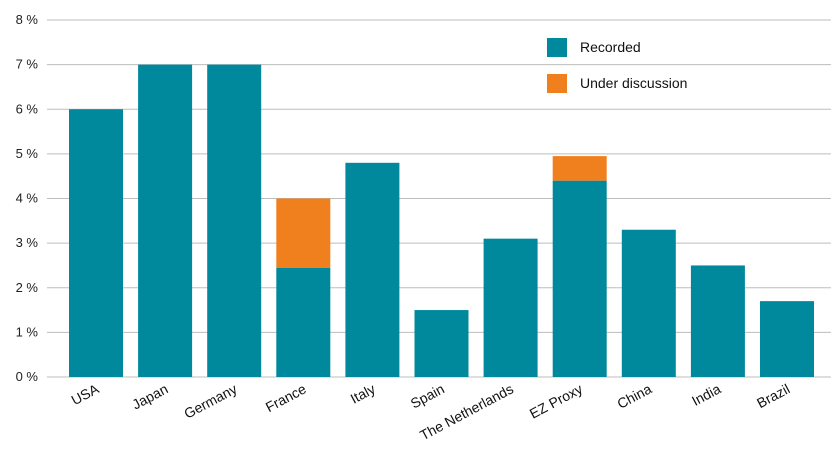 This screenshot has width=831, height=456. I want to click on x-tick-label: Brazil, so click(773, 396).